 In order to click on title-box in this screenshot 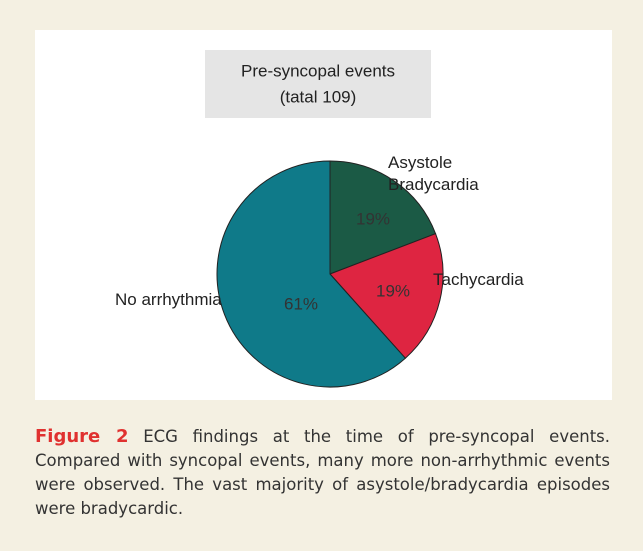, I will do `click(318, 84)`.